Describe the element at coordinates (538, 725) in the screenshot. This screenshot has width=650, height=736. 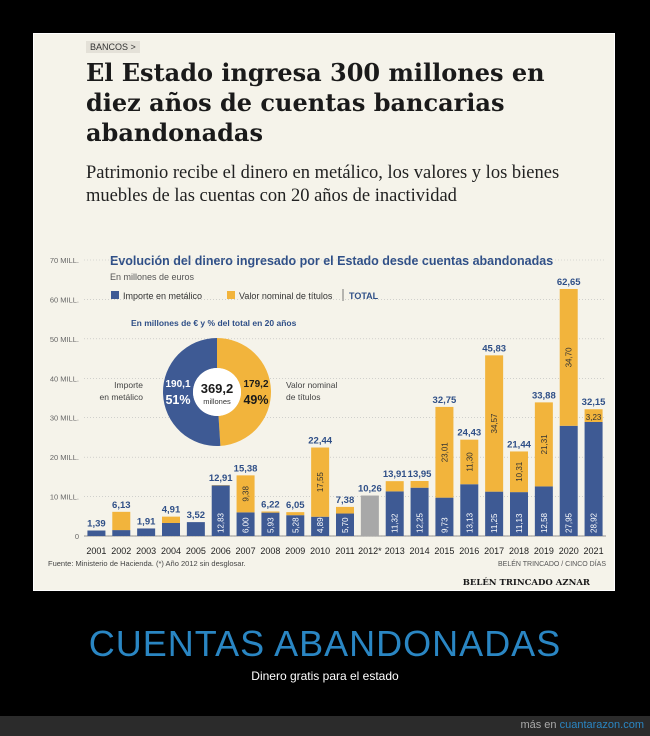
I see `footer-prefix: más en` at that location.